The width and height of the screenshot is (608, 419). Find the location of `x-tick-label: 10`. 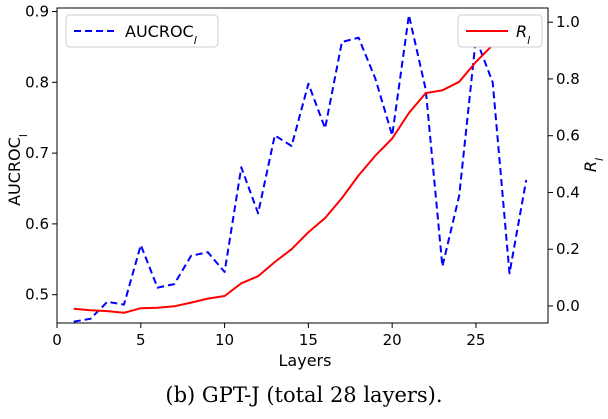

x-tick-label: 10 is located at coordinates (224, 340).